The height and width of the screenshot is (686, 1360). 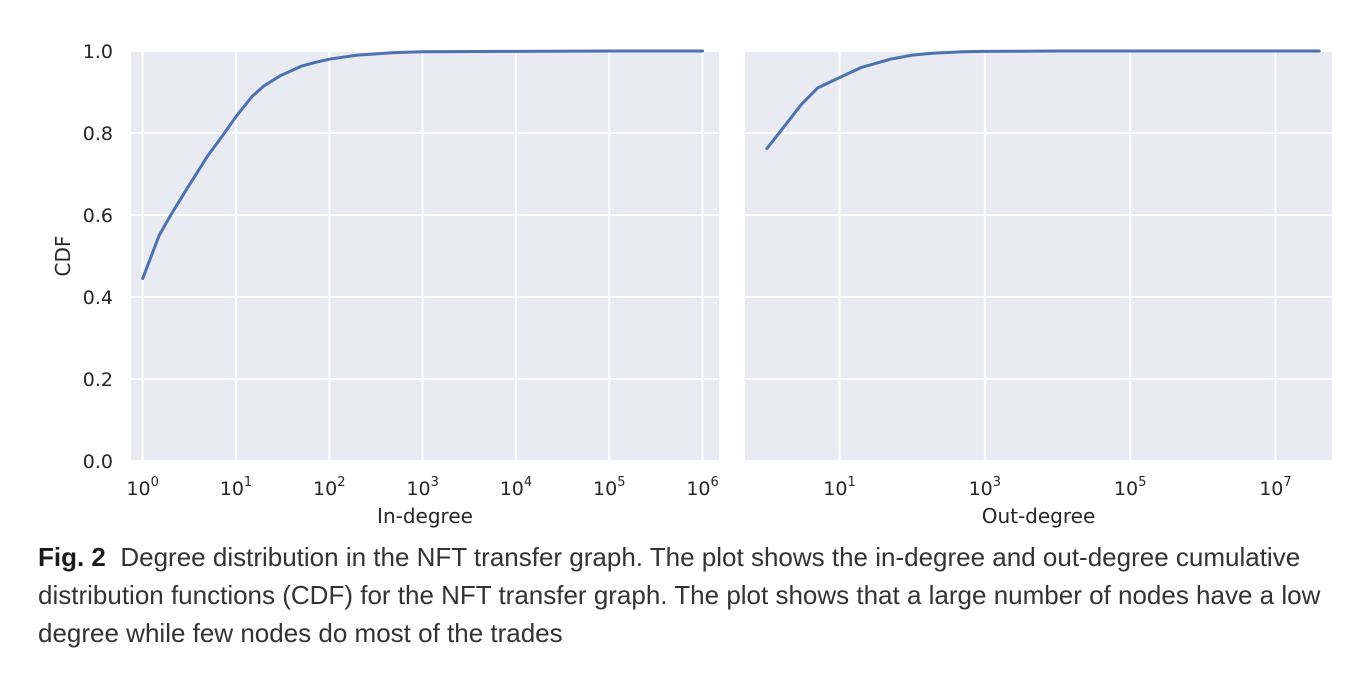 What do you see at coordinates (528, 482) in the screenshot?
I see `tick-exponent: 4` at bounding box center [528, 482].